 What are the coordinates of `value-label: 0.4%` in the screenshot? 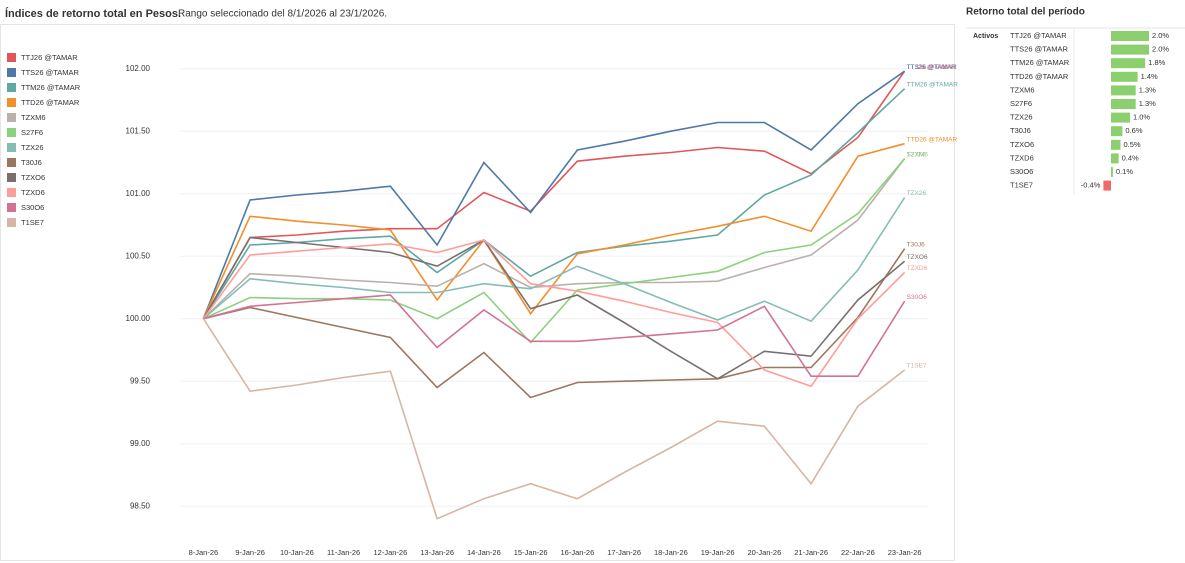 It's located at (1130, 157).